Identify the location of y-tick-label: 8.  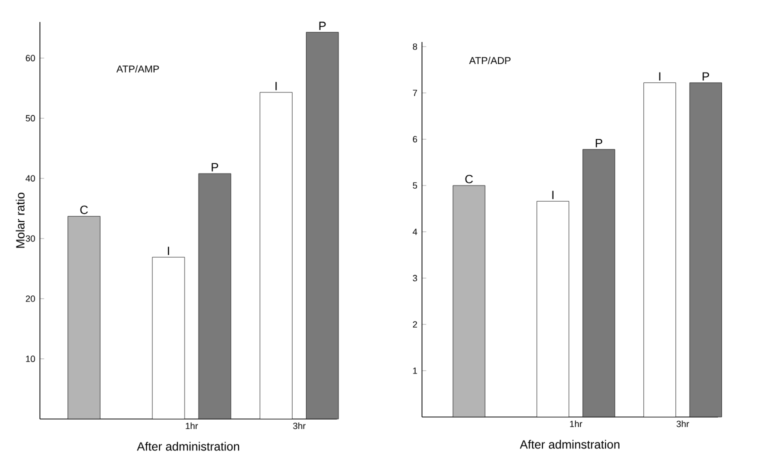
(415, 46).